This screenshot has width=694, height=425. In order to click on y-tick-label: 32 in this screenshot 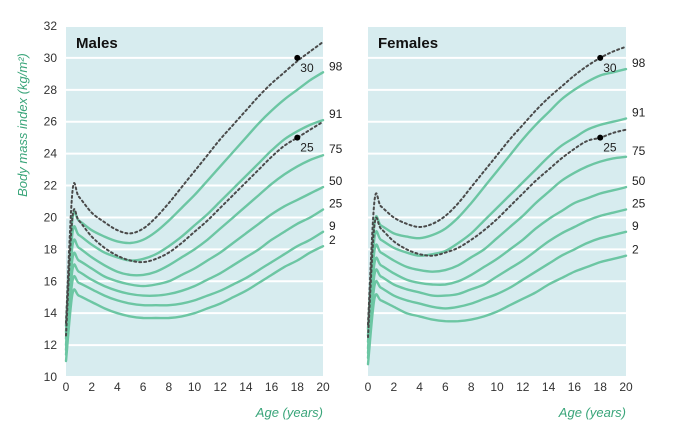, I will do `click(51, 26)`.